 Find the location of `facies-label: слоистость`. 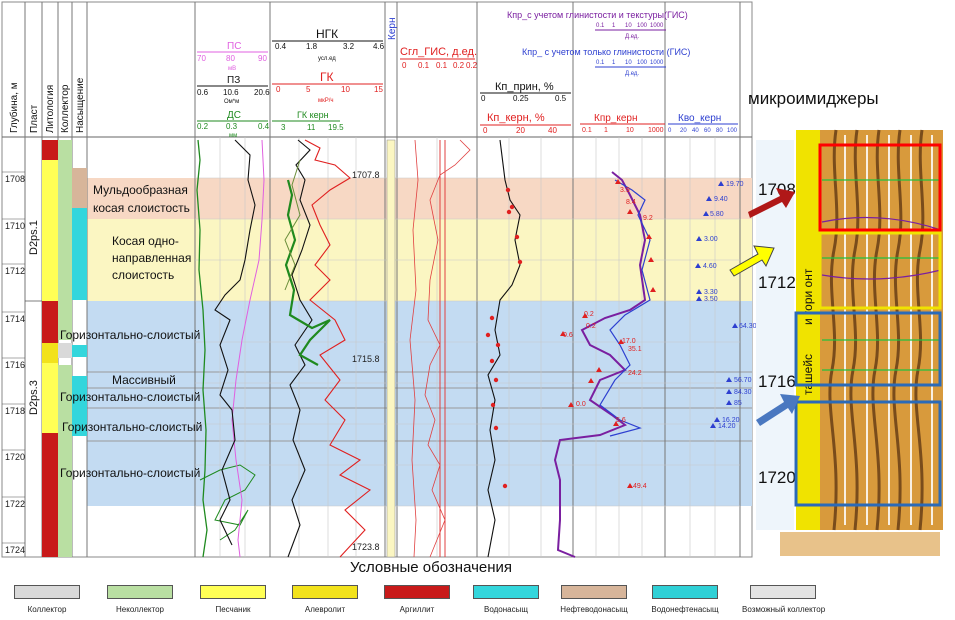

facies-label: слоистость is located at coordinates (143, 275).